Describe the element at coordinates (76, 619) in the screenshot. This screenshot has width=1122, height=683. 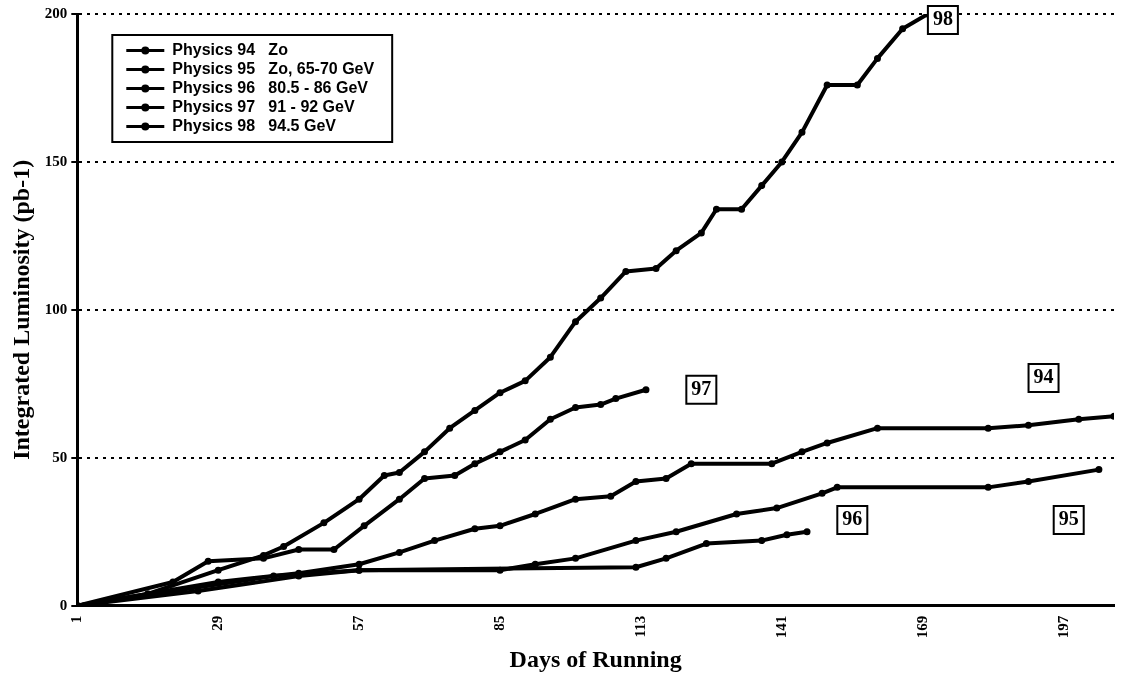
I see `x-tick-label: 1` at that location.